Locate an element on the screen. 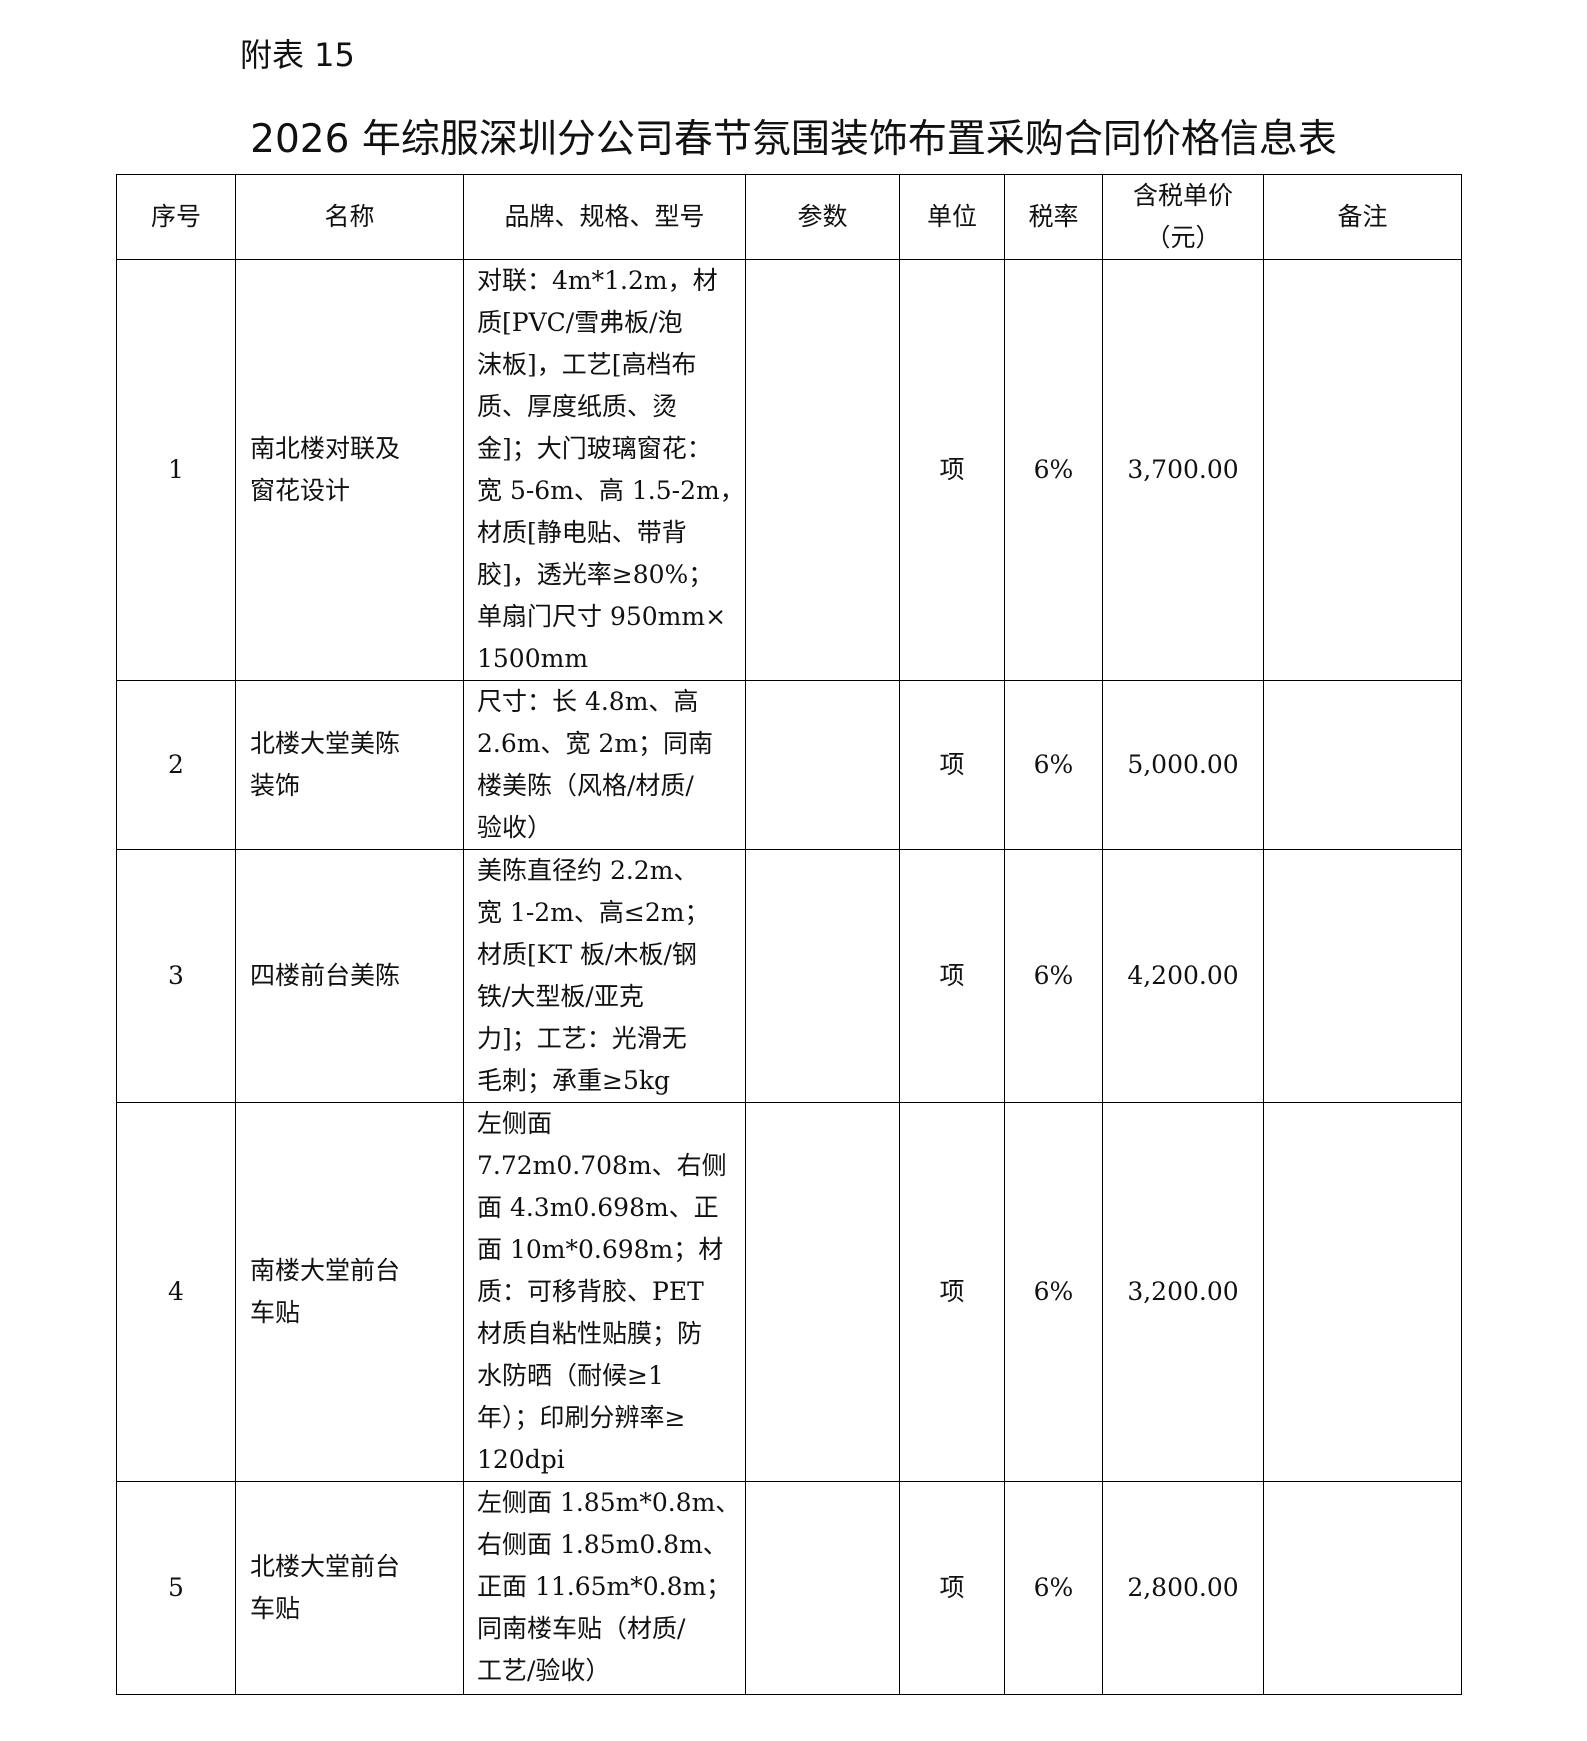  name-line: 四楼前台美陈 is located at coordinates (325, 975).